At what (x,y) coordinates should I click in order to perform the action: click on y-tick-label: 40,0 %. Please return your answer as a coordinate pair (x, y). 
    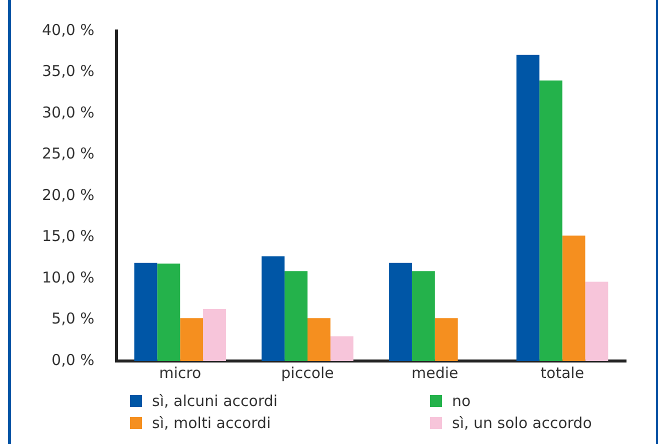
    Looking at the image, I should click on (68, 29).